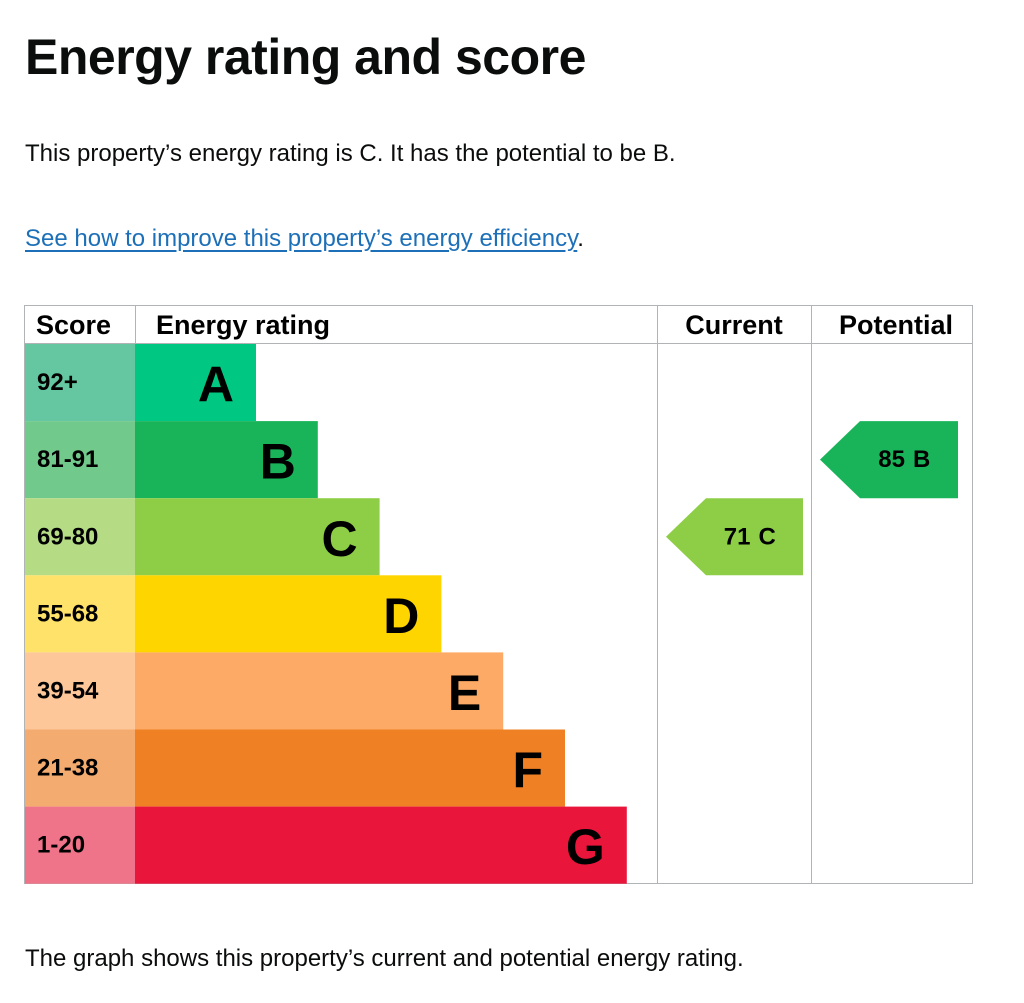 Image resolution: width=1024 pixels, height=1003 pixels. What do you see at coordinates (68, 690) in the screenshot?
I see `score-label: 39-54` at bounding box center [68, 690].